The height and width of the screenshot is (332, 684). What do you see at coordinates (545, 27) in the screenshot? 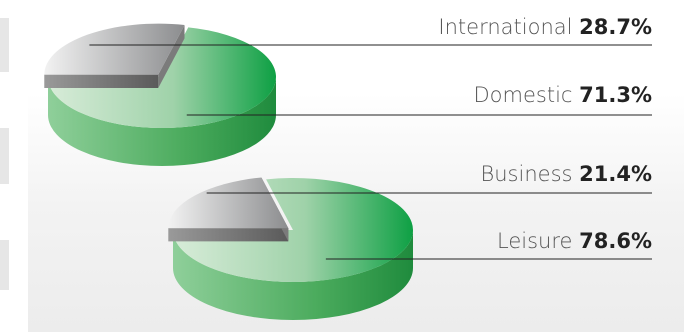
I see `legend-label-international: International 28.7%` at bounding box center [545, 27].